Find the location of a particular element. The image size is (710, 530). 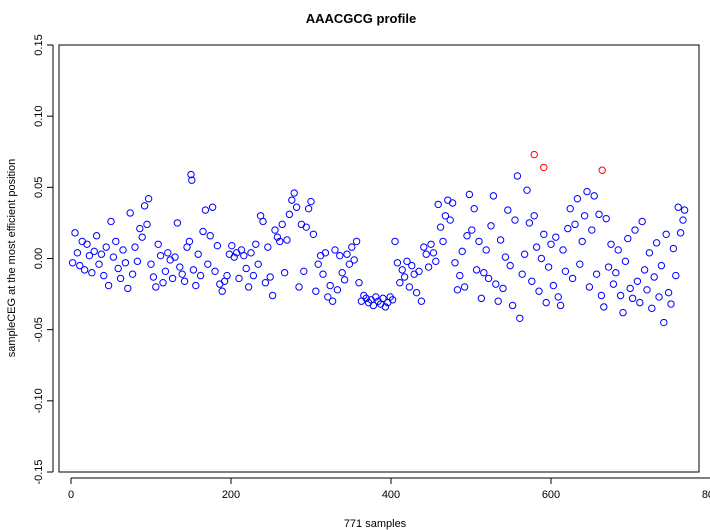

y-axis: -0.15 -0.10 -0.05 0.00 0.05 0.10 0.15 is located at coordinates (43, 259).